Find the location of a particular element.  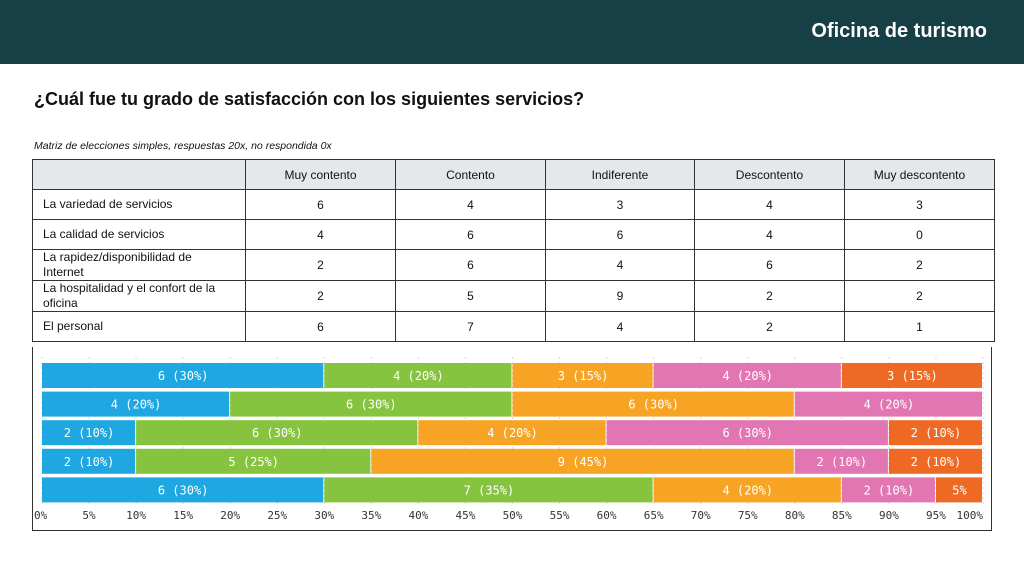

x-tick-label: 80% is located at coordinates (795, 515).